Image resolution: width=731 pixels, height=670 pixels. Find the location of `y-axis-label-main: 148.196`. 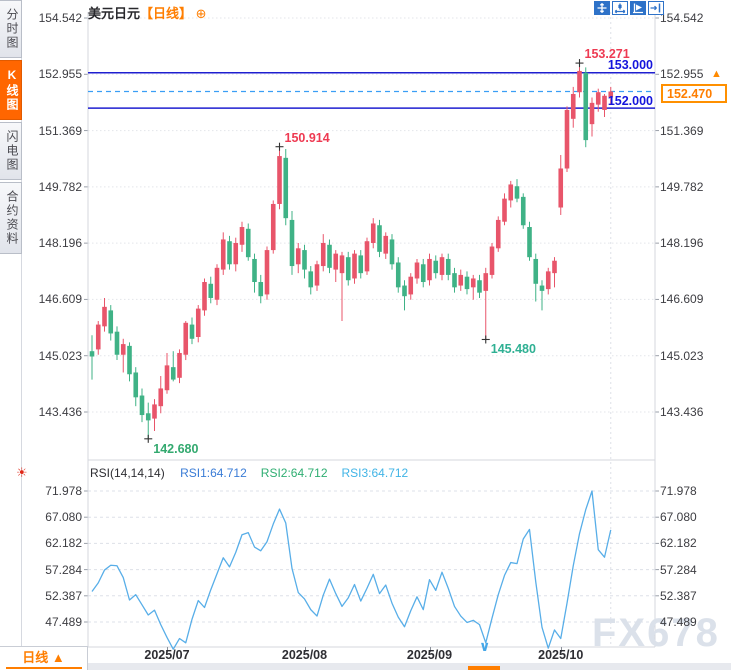

y-axis-label-main: 148.196 is located at coordinates (60, 243).